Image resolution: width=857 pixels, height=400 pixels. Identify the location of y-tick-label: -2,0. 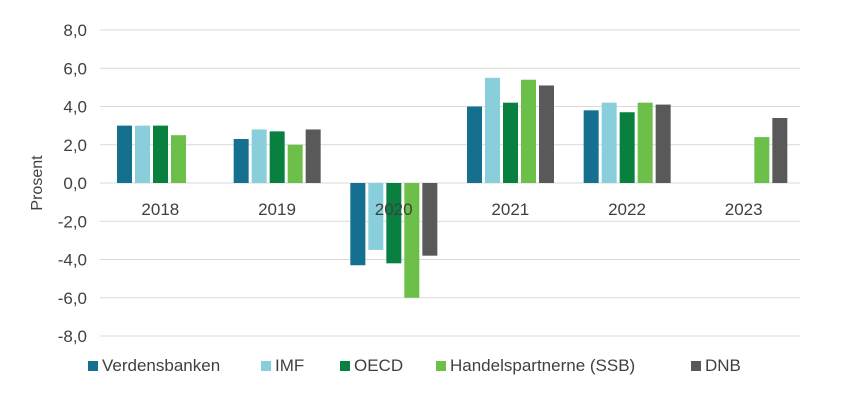
(72, 221).